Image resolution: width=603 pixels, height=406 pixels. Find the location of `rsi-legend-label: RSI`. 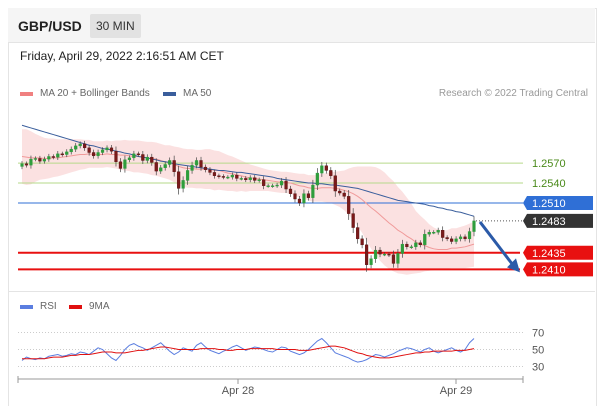

rsi-legend-label: RSI is located at coordinates (48, 306).